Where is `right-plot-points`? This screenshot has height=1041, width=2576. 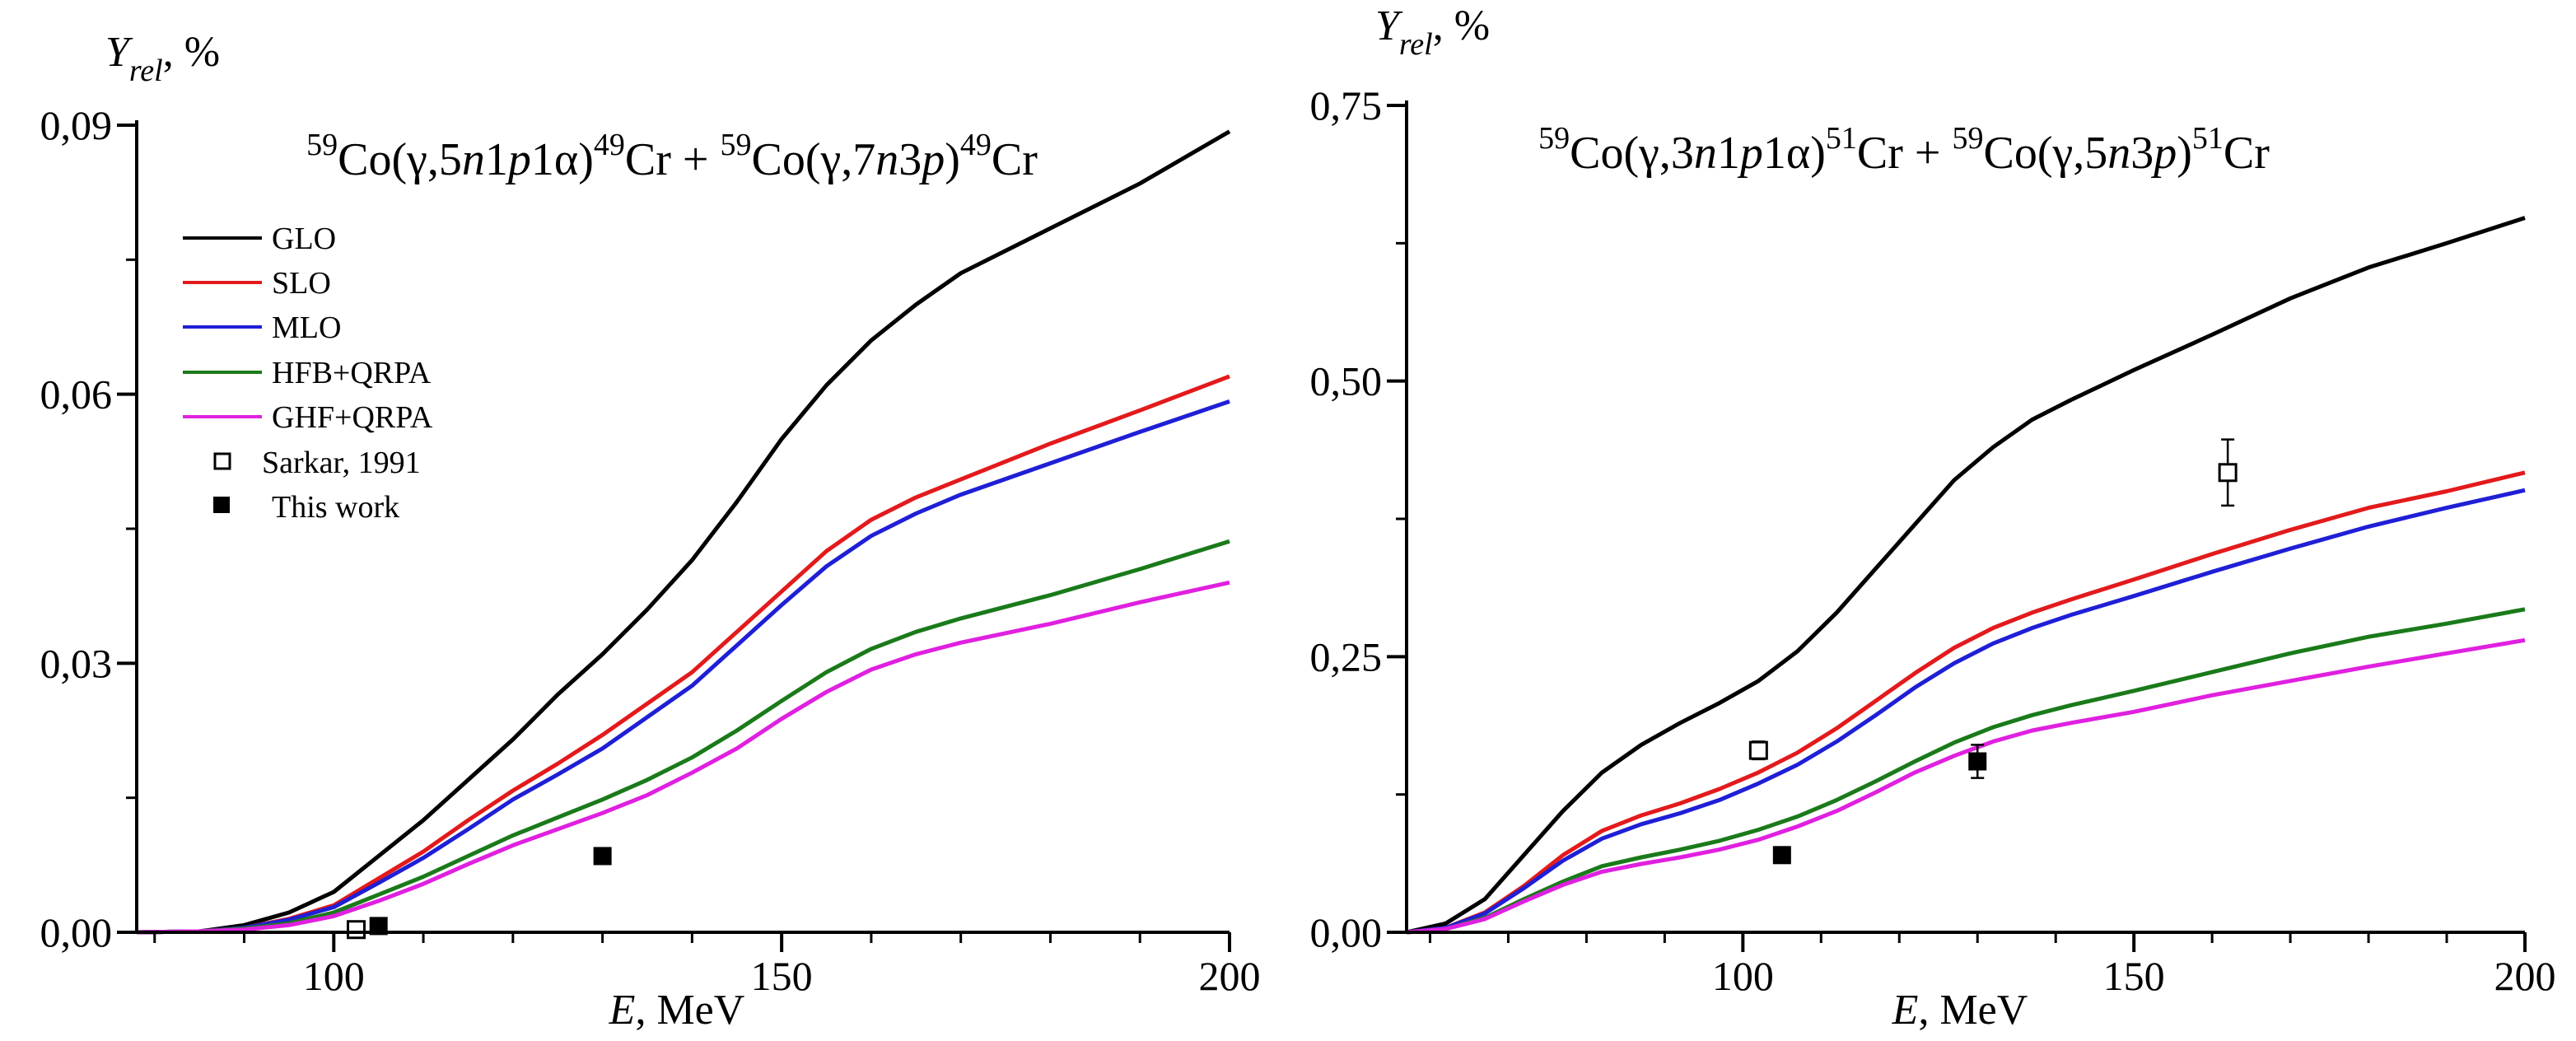 right-plot-points is located at coordinates (1993, 651).